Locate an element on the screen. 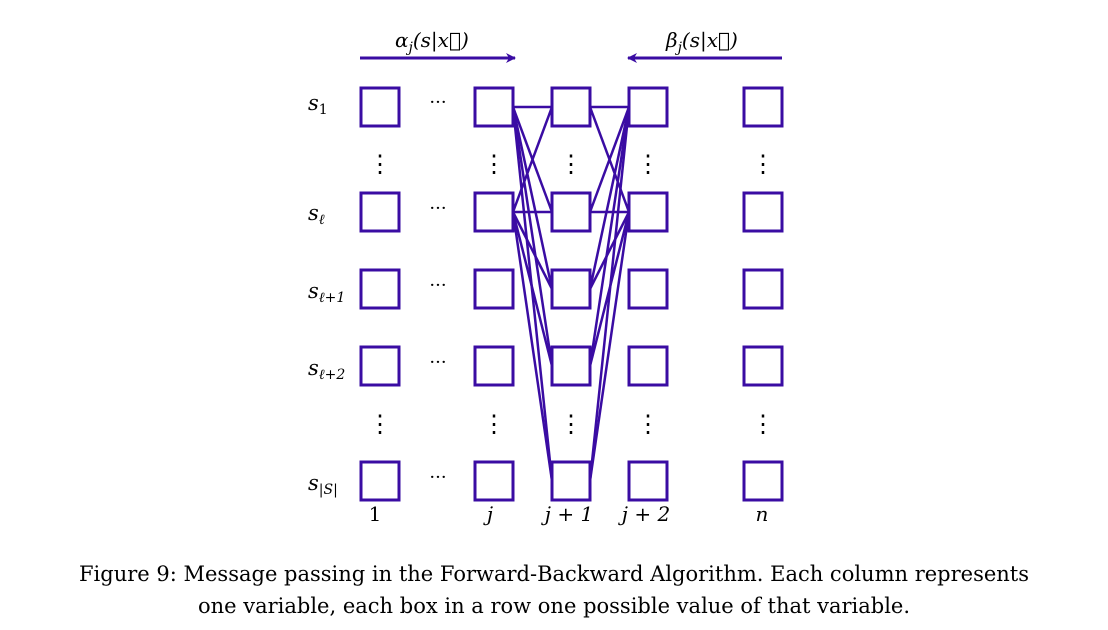  column-label-j-plus-1: j + 1 is located at coordinates (567, 514).